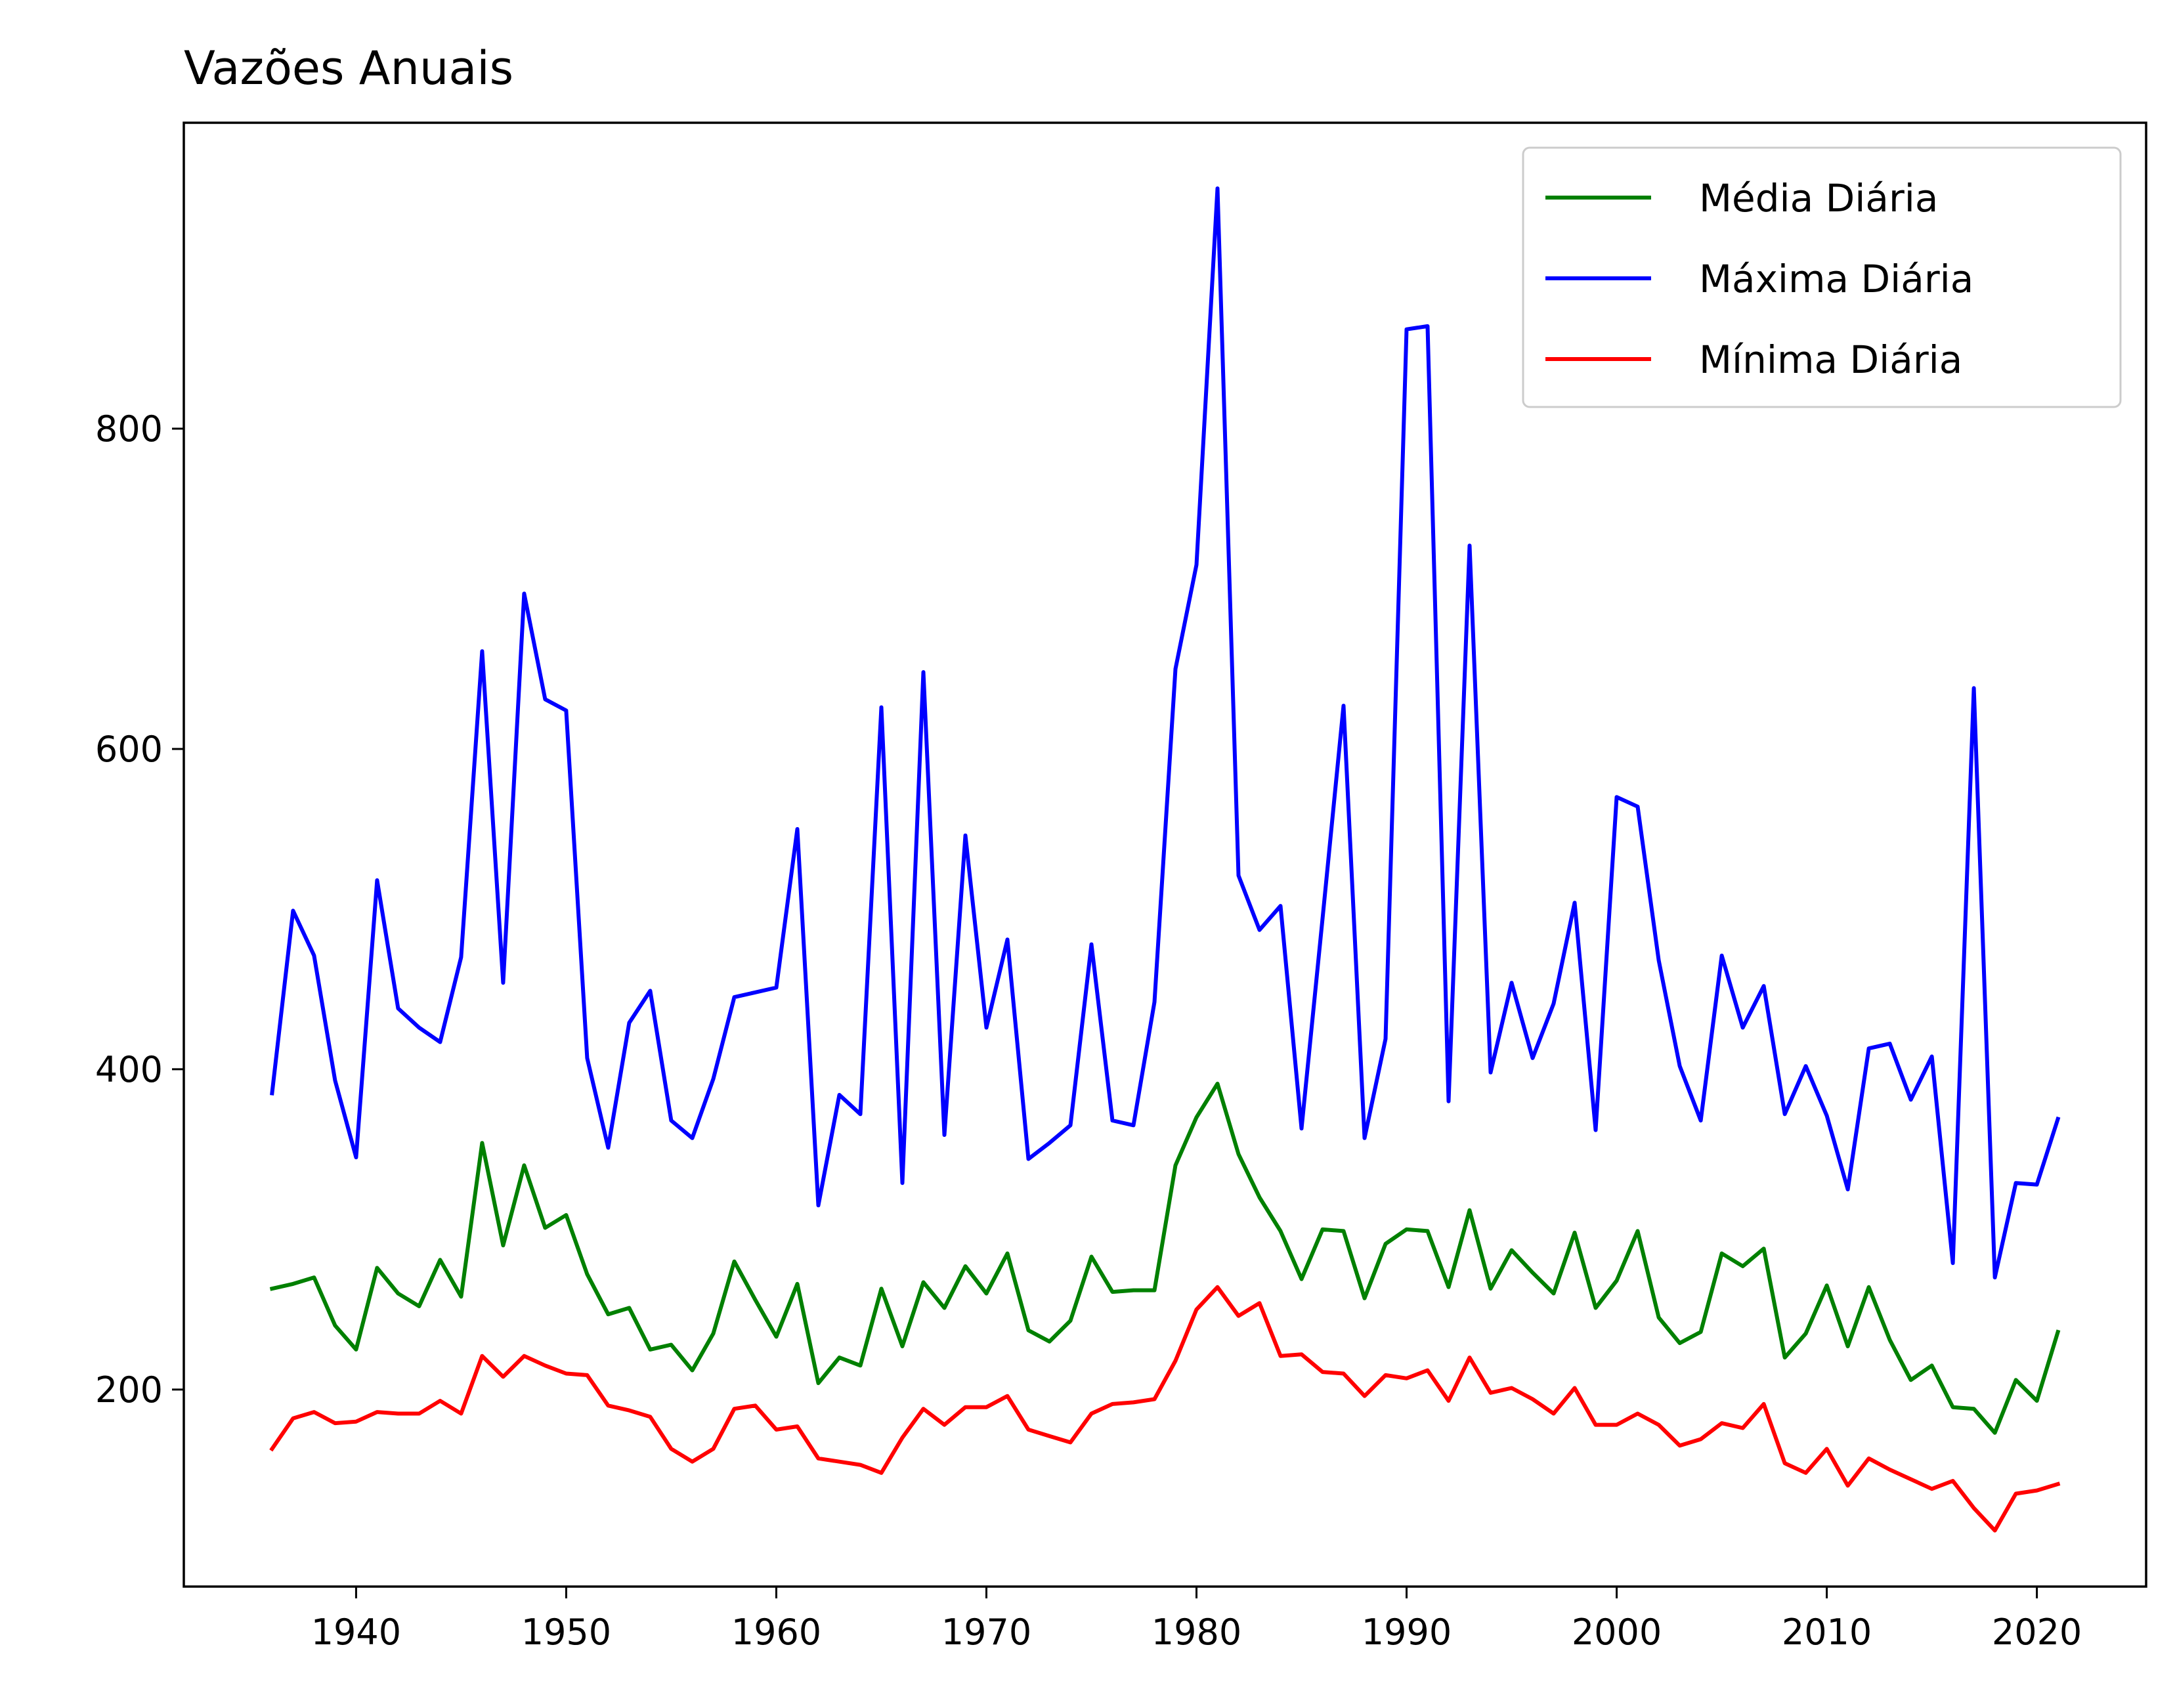  What do you see at coordinates (356, 1633) in the screenshot?
I see `x-tick-label: 1940` at bounding box center [356, 1633].